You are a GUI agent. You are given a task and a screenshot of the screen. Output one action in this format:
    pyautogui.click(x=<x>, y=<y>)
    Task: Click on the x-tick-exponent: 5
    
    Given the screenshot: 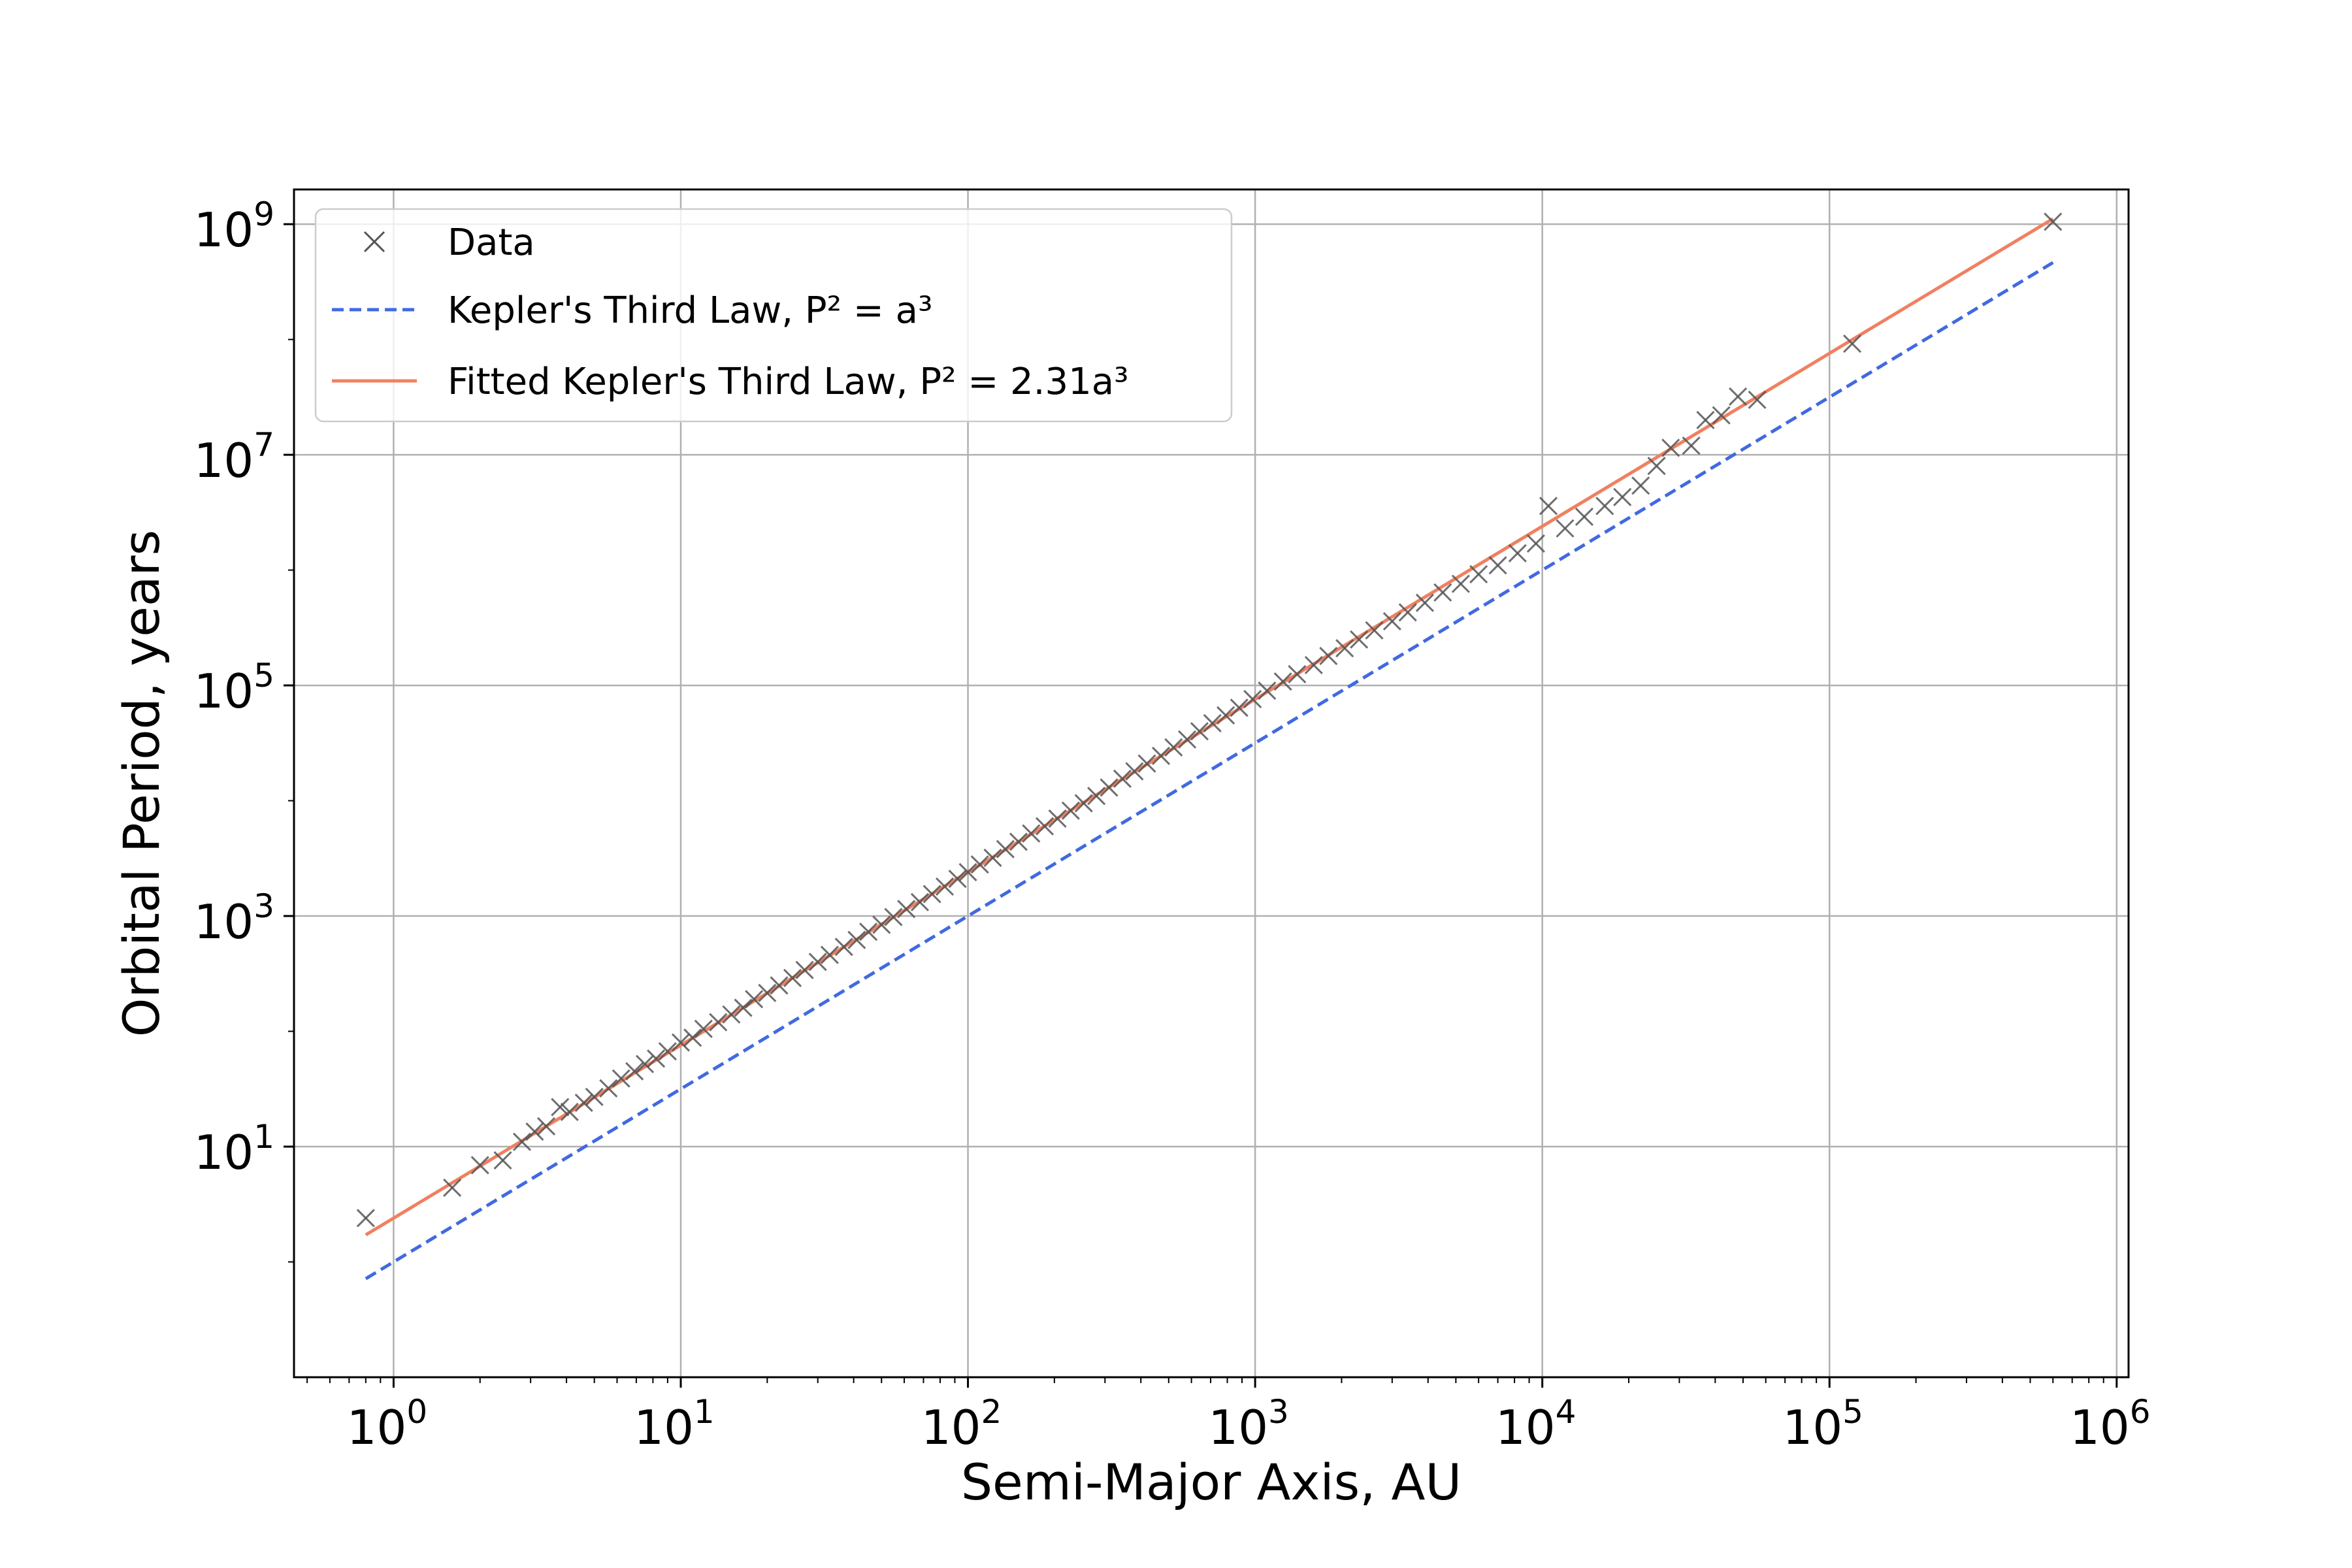 What is the action you would take?
    pyautogui.click(x=1852, y=1412)
    